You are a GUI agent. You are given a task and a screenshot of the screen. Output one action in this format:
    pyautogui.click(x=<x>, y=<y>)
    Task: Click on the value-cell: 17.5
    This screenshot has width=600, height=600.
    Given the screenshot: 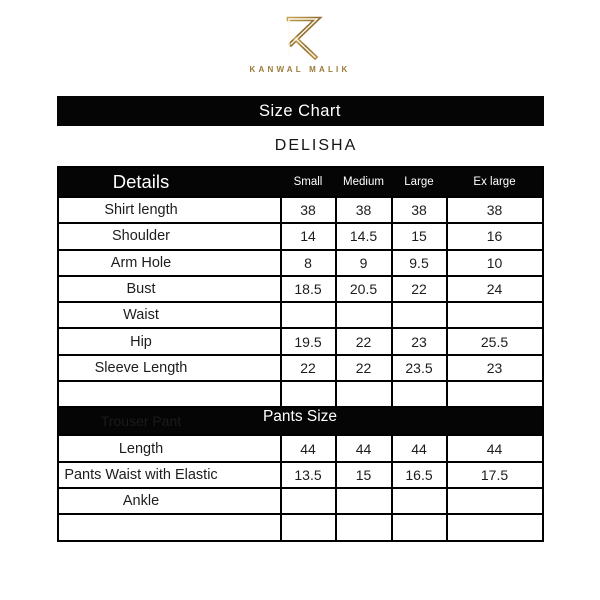 What is the action you would take?
    pyautogui.click(x=493, y=474)
    